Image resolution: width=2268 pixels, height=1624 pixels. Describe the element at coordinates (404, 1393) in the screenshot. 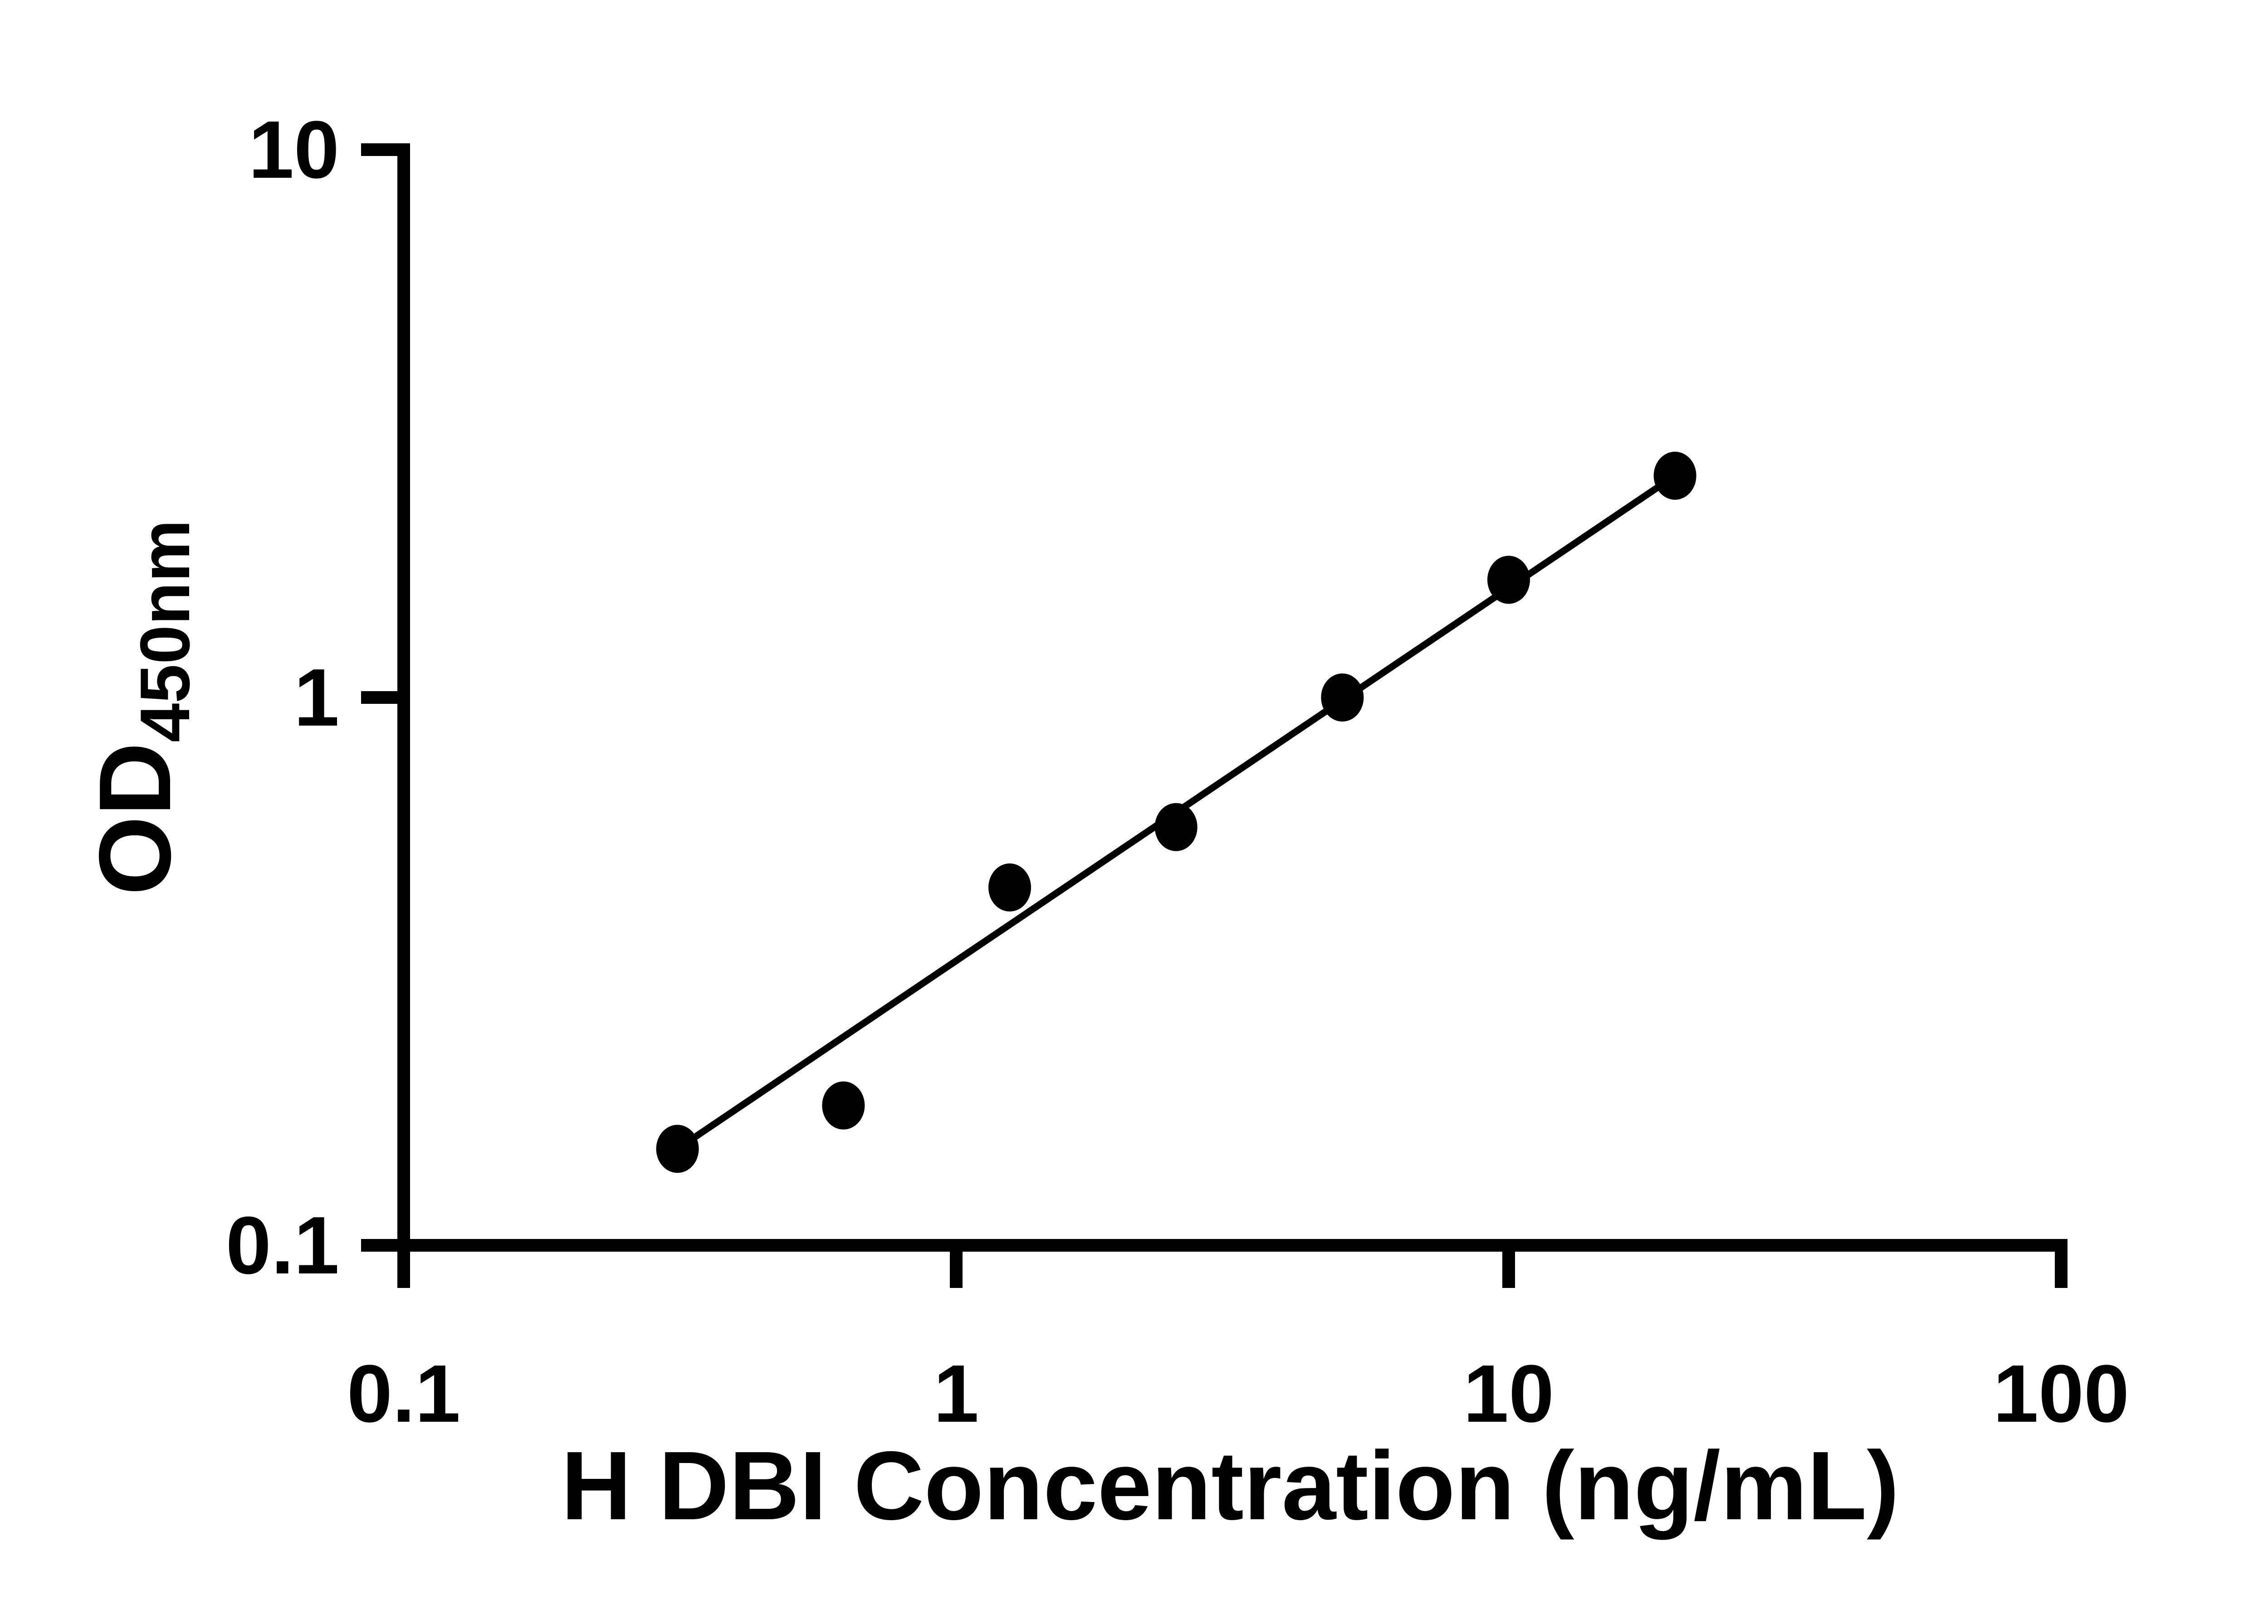

I see `x-tick-label: 0.1` at that location.